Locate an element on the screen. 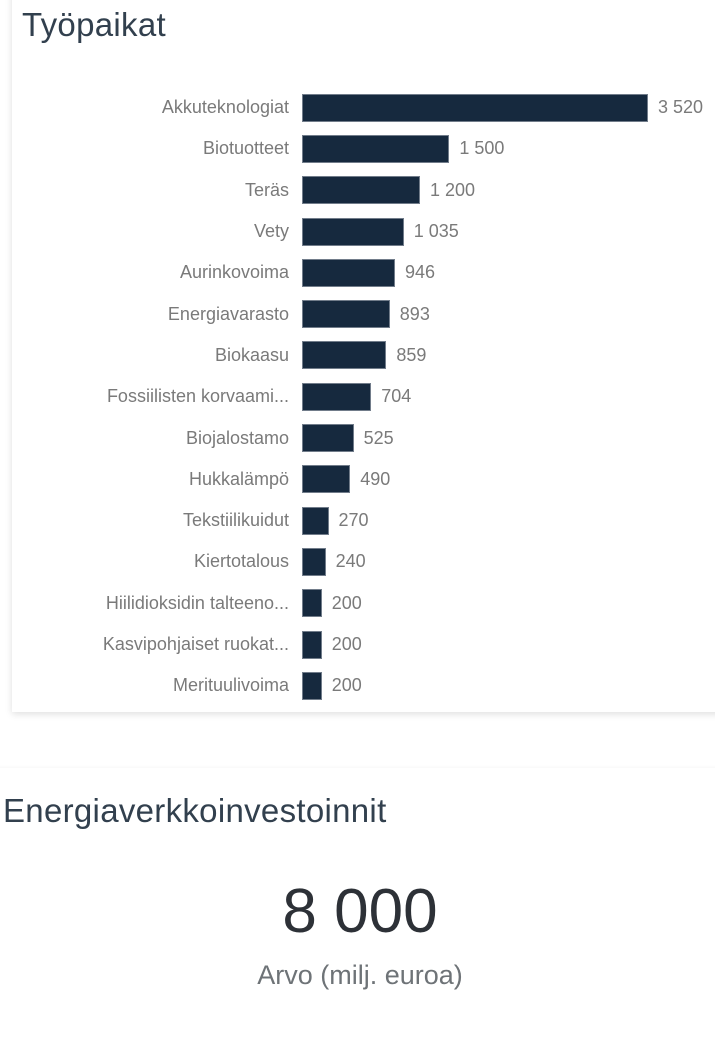  bar-value-label: 1 035 is located at coordinates (436, 231).